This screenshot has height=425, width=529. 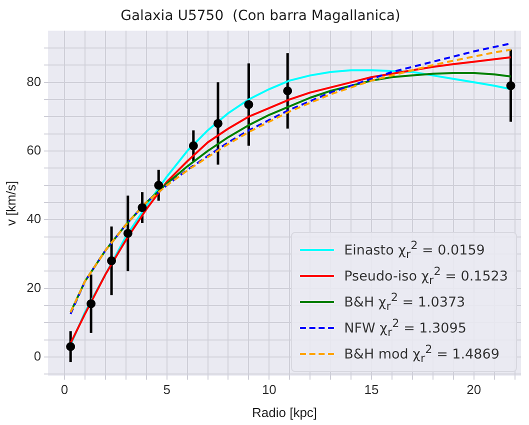 What do you see at coordinates (426, 275) in the screenshot?
I see `legend-label: Pseudo-iso χ$_{r}$$^{2}$ = 0.1523` at bounding box center [426, 275].